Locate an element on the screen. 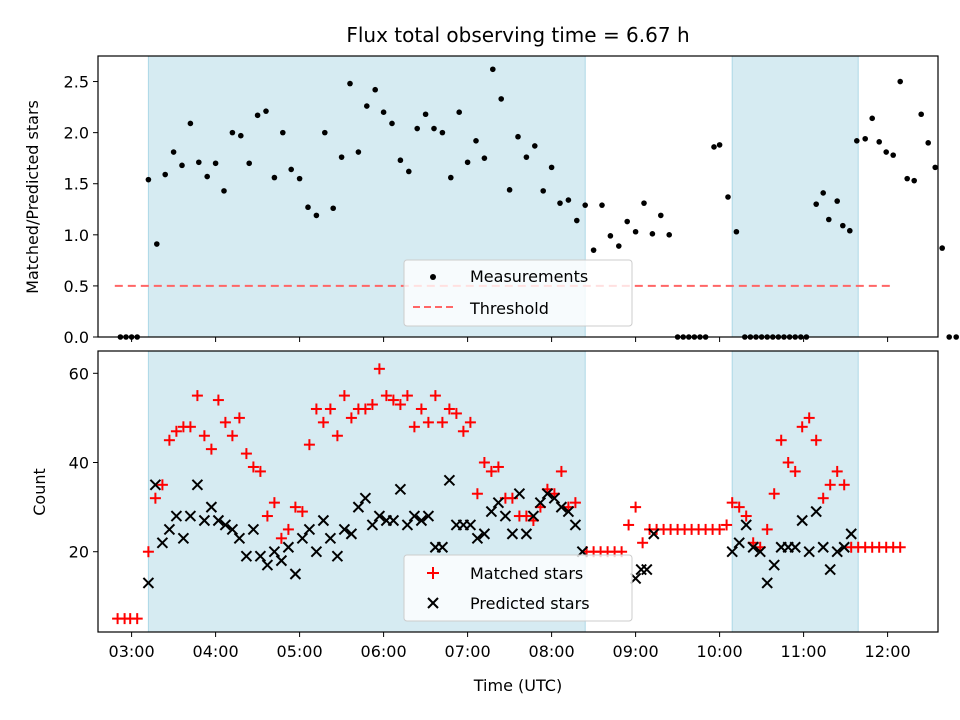 The image size is (960, 720). chart-title: Flux total observing time = 6.67 h is located at coordinates (517, 35).